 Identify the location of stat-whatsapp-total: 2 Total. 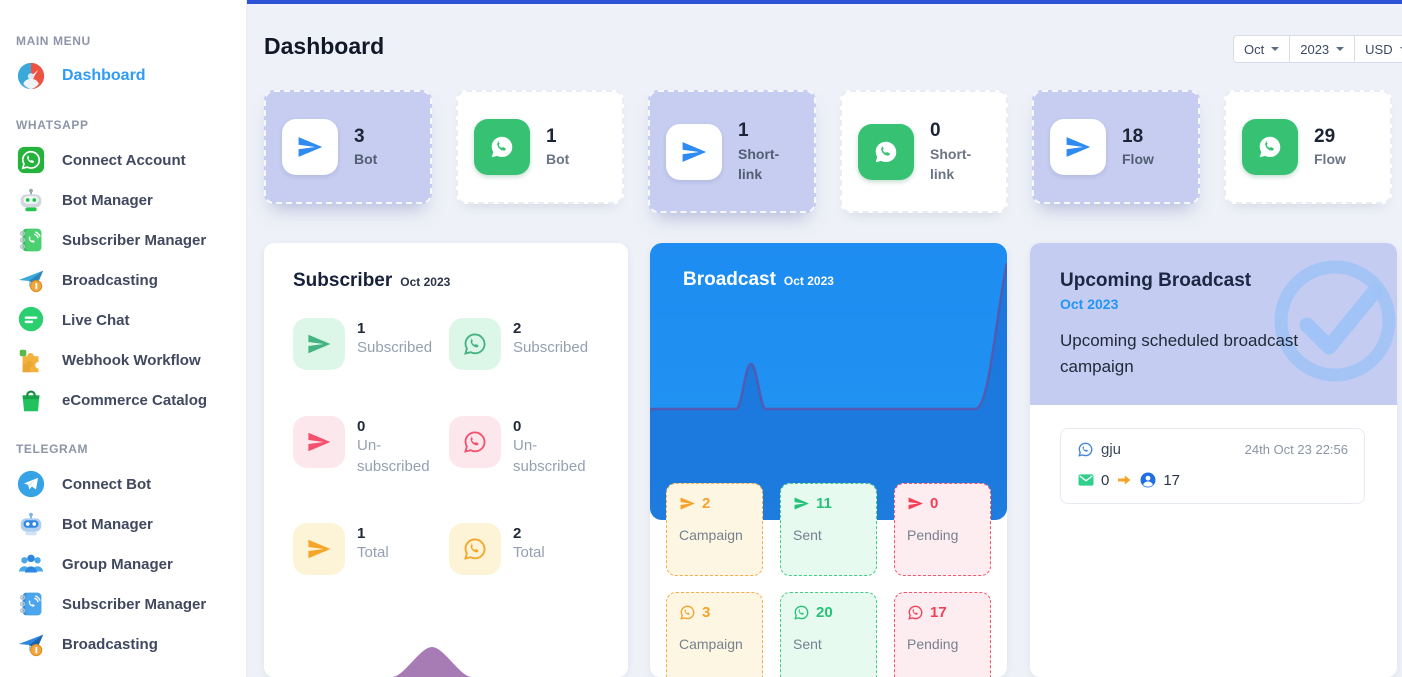
(527, 549).